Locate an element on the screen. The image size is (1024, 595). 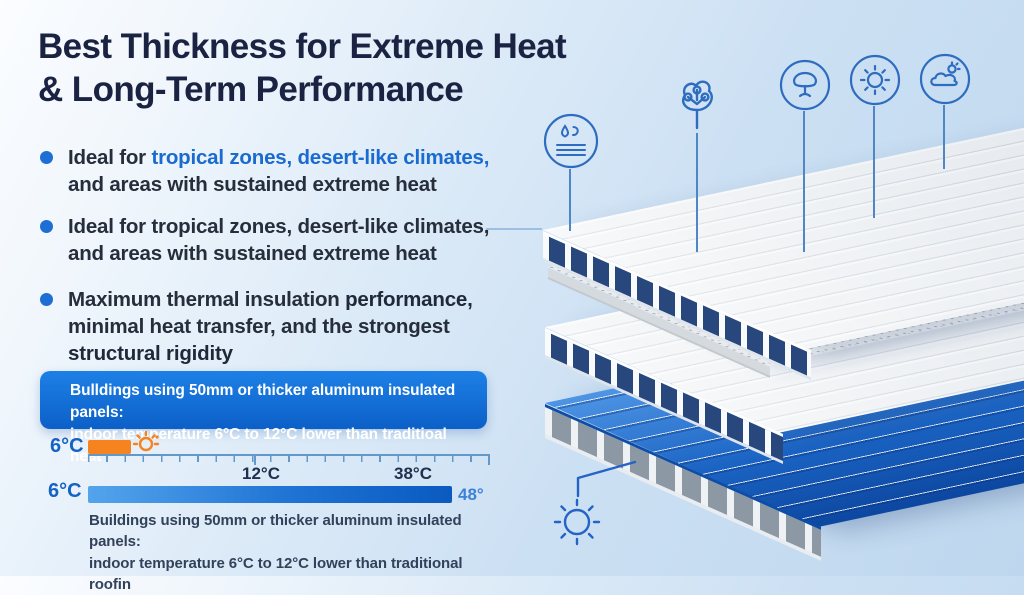
bullet3-text1: Maximum thermal insulation is located at coordinates (207, 299).